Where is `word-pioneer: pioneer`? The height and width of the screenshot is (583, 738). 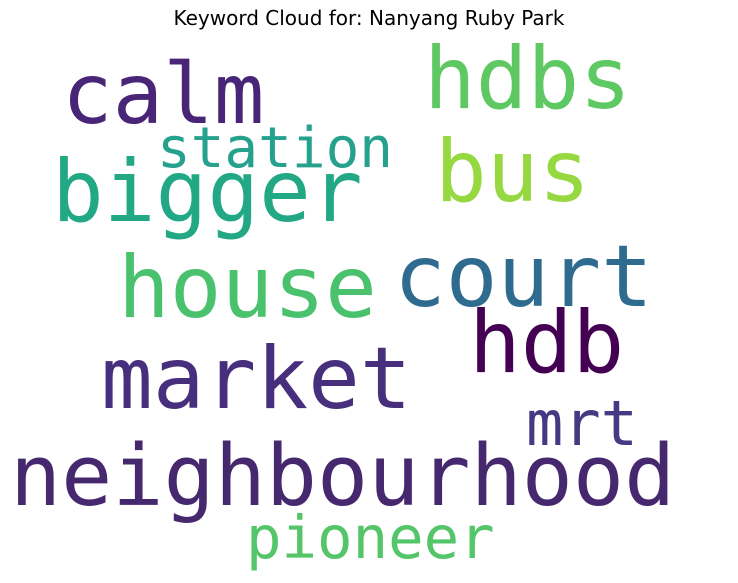
word-pioneer: pioneer is located at coordinates (370, 537).